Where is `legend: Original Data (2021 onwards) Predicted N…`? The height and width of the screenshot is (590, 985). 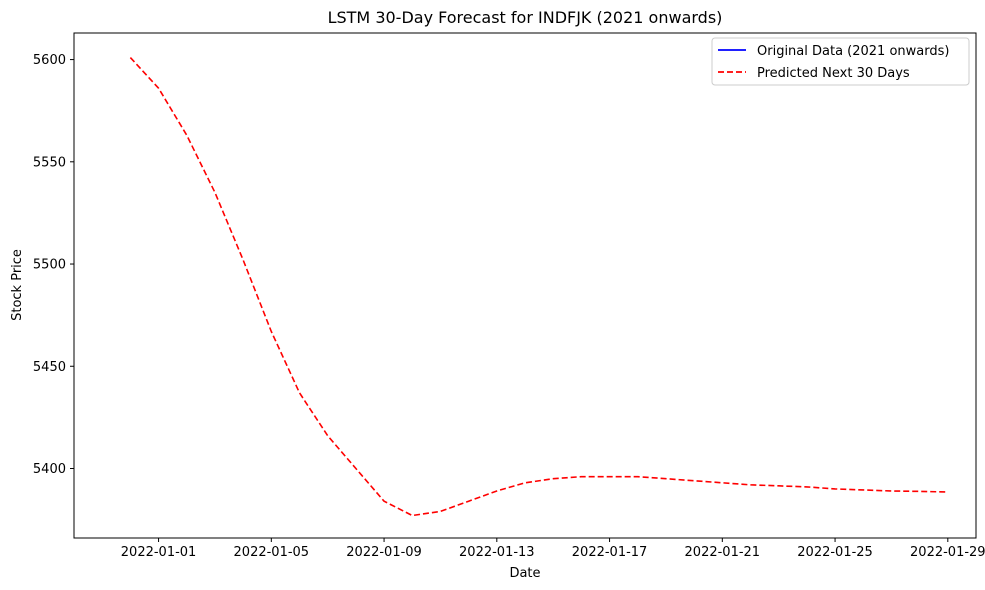
legend: Original Data (2021 onwards) Predicted N… is located at coordinates (840, 61).